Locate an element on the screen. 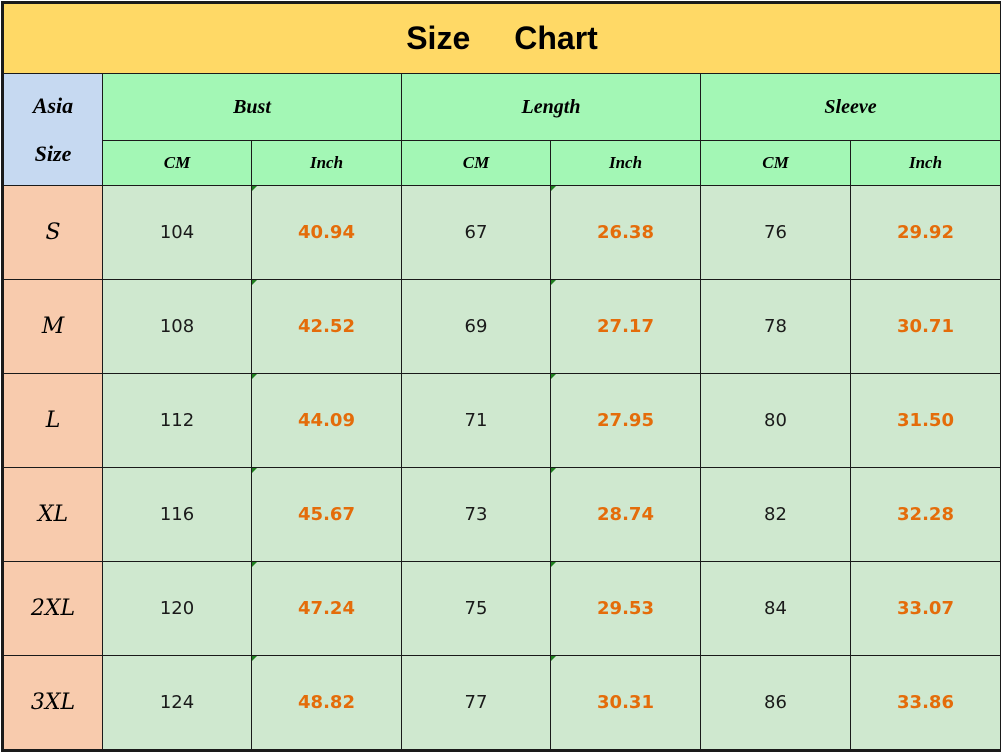  bust-inch-text: 40.94 is located at coordinates (326, 232).